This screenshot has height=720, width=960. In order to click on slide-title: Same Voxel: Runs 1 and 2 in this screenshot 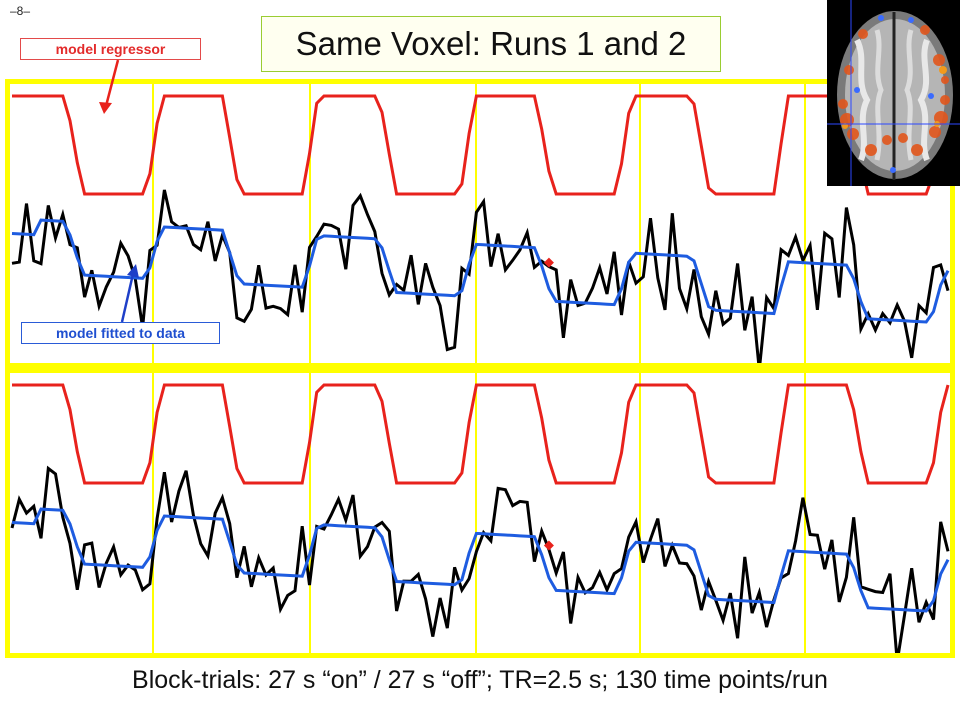, I will do `click(491, 44)`.